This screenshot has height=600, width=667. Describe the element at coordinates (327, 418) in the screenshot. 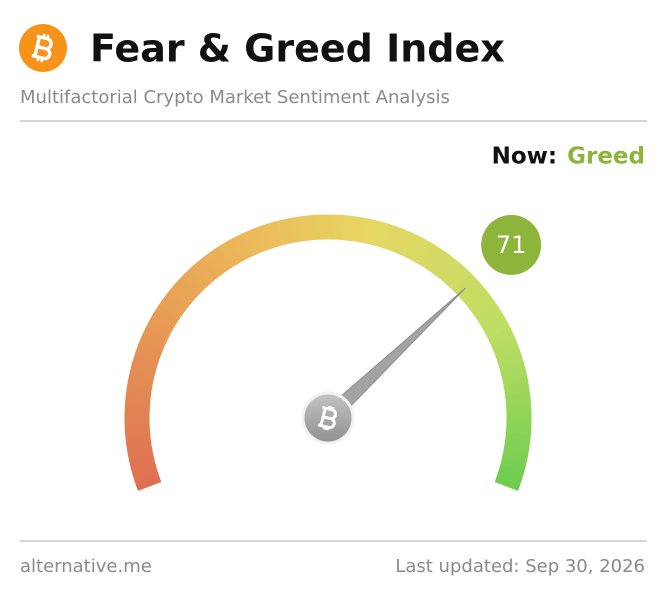

I see `hub-icon-glyph` at that location.